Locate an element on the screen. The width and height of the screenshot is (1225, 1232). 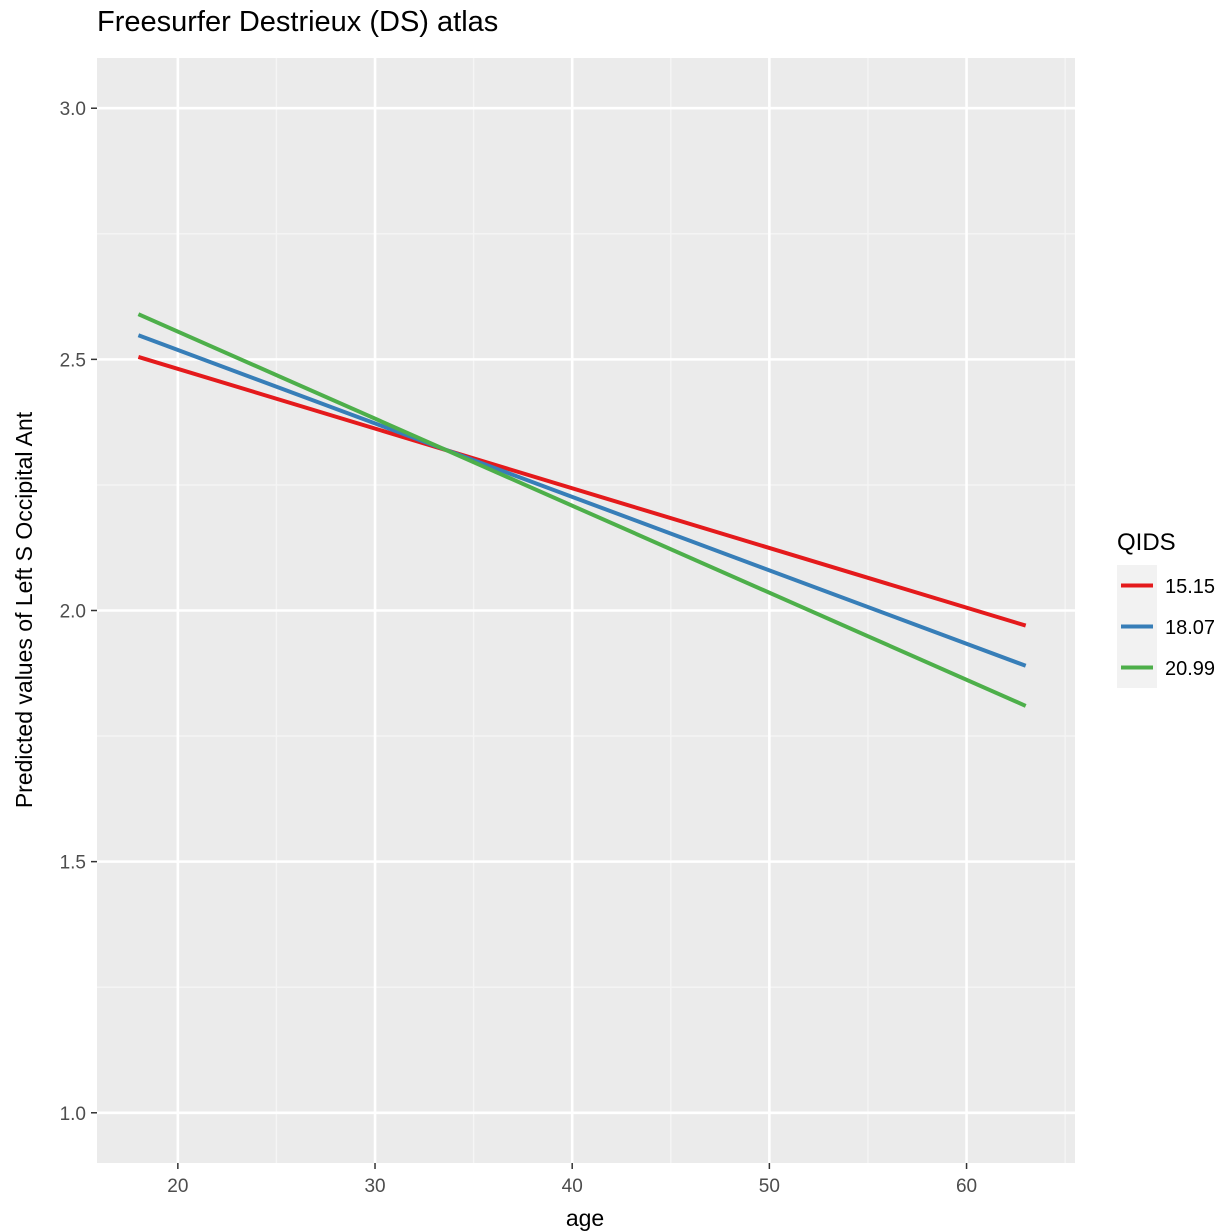
legend: QIDS 15.15 18.07 20.99 is located at coordinates (1166, 608).